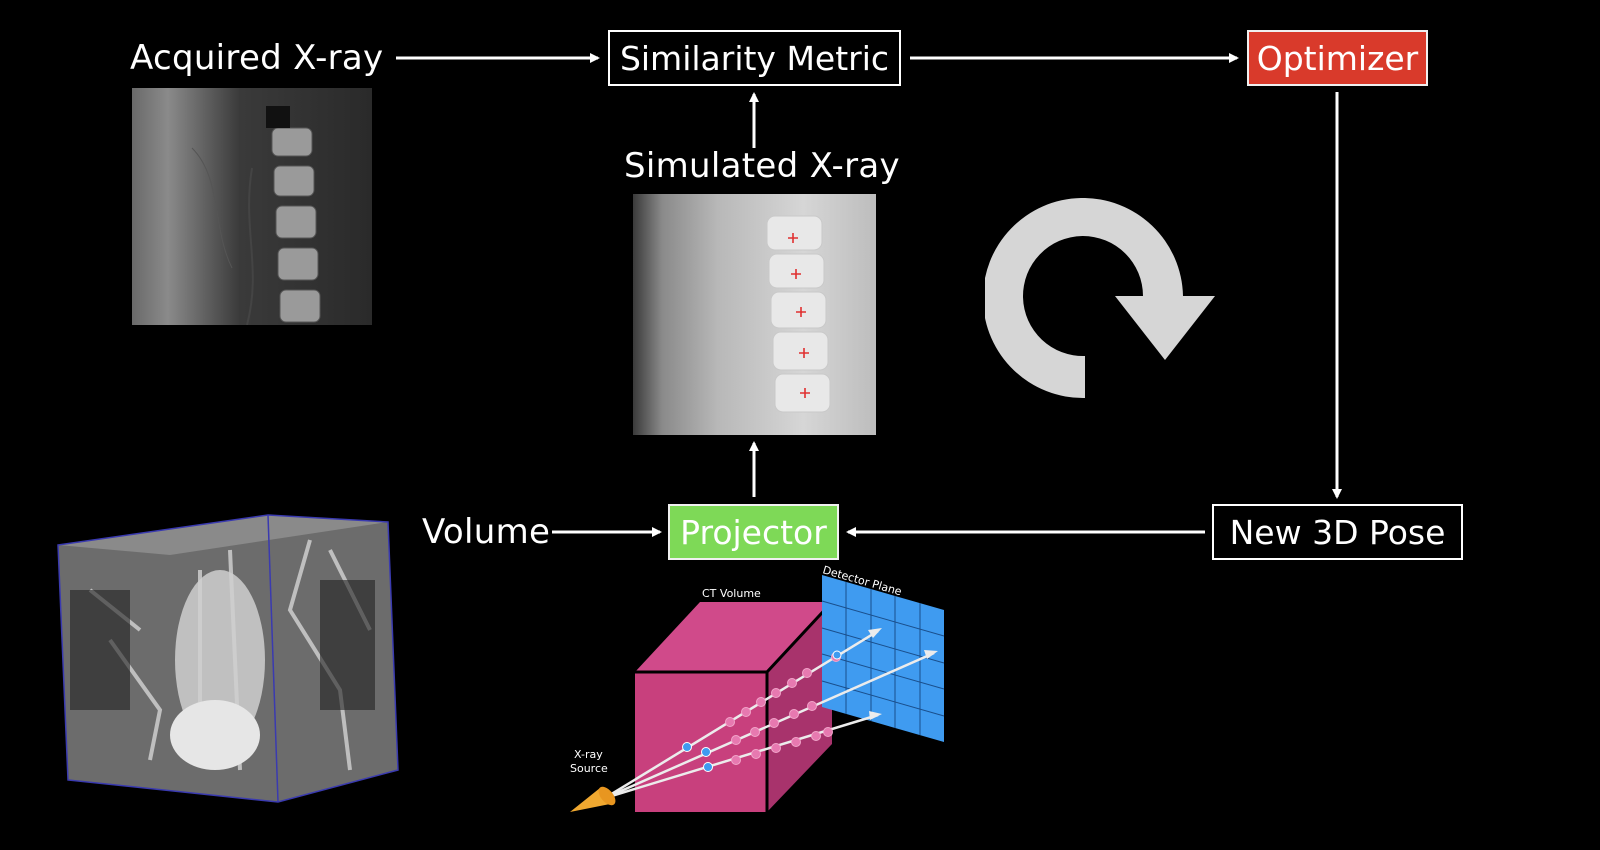 The width and height of the screenshot is (1600, 850). What do you see at coordinates (486, 532) in the screenshot?
I see `volume-label: Volume` at bounding box center [486, 532].